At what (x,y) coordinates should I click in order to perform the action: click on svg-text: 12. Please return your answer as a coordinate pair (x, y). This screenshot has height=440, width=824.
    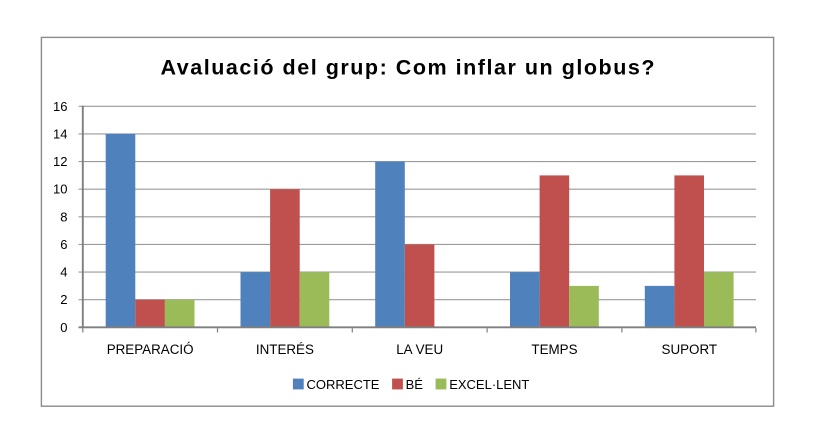
    Looking at the image, I should click on (60, 161).